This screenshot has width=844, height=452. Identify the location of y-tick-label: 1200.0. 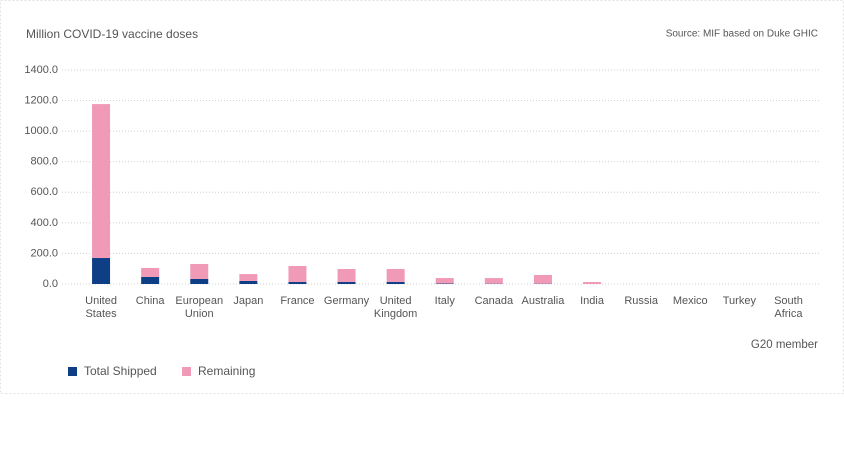
(41, 100).